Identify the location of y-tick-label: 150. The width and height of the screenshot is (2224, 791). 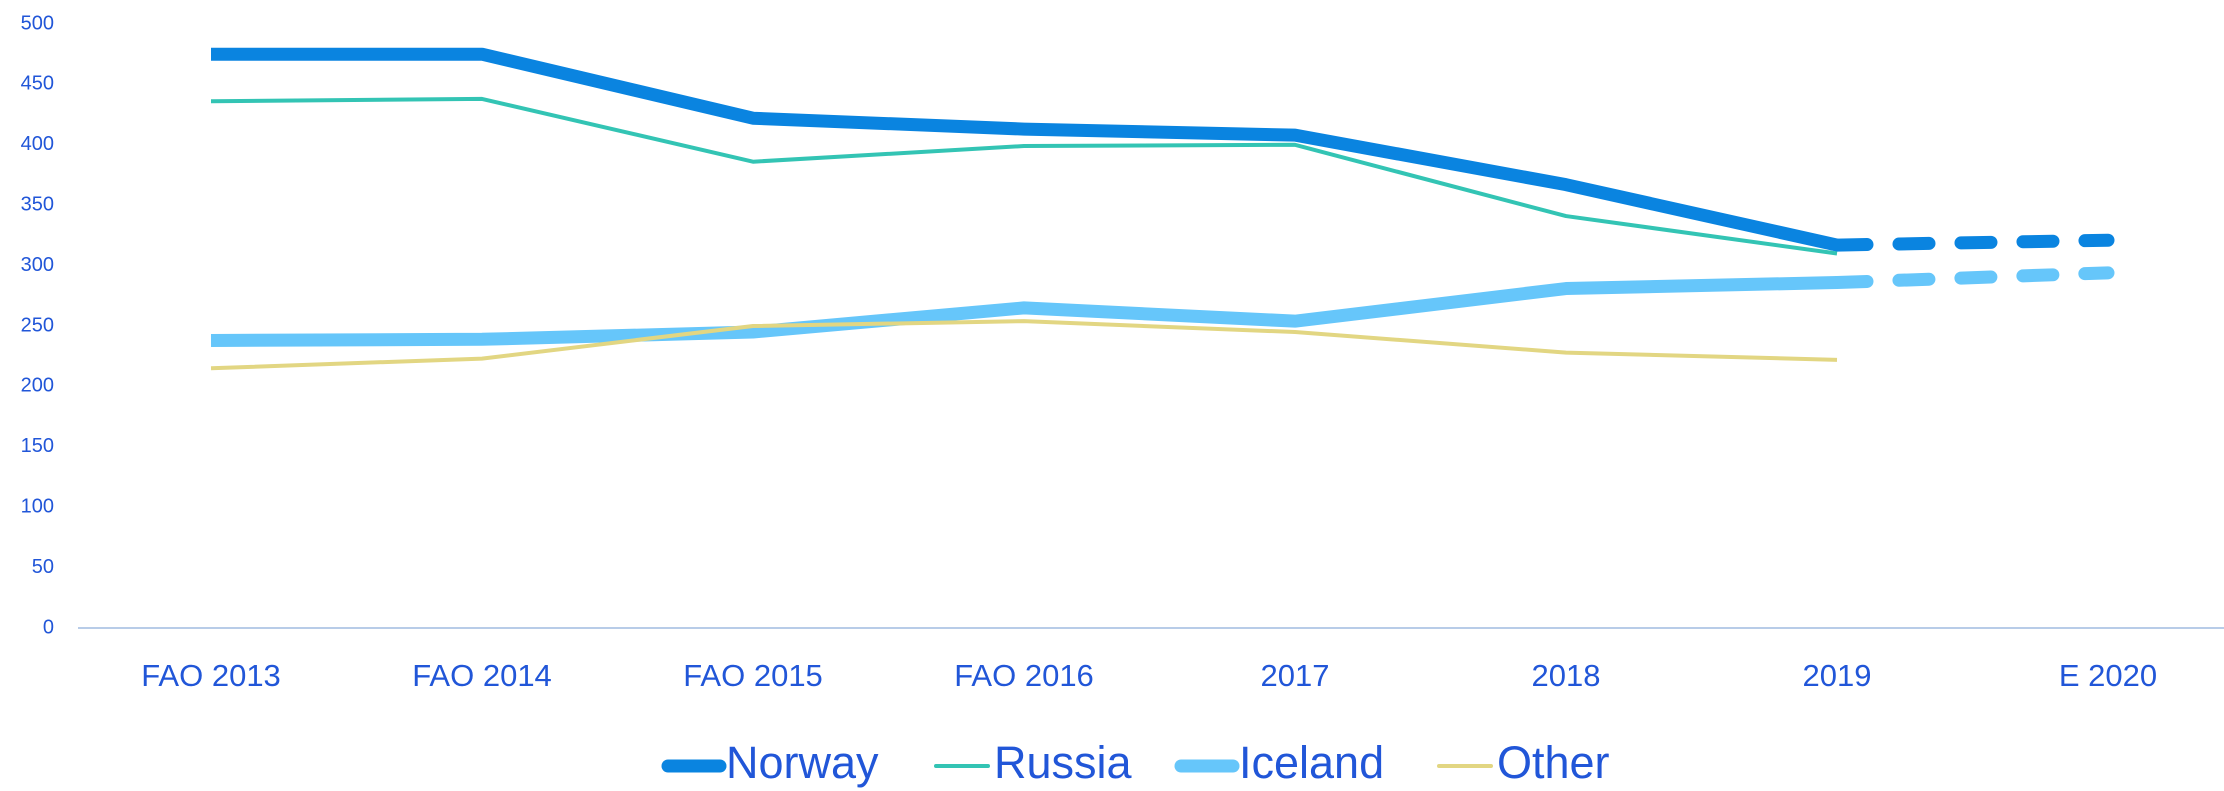
(37, 446).